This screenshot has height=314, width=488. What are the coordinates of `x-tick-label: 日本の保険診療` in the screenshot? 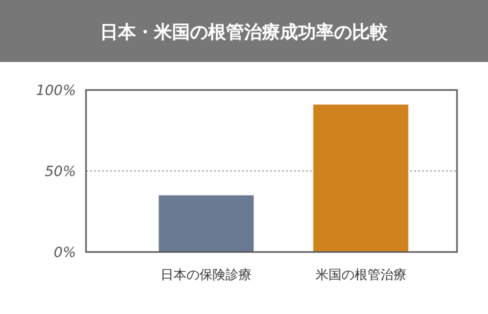 It's located at (206, 275).